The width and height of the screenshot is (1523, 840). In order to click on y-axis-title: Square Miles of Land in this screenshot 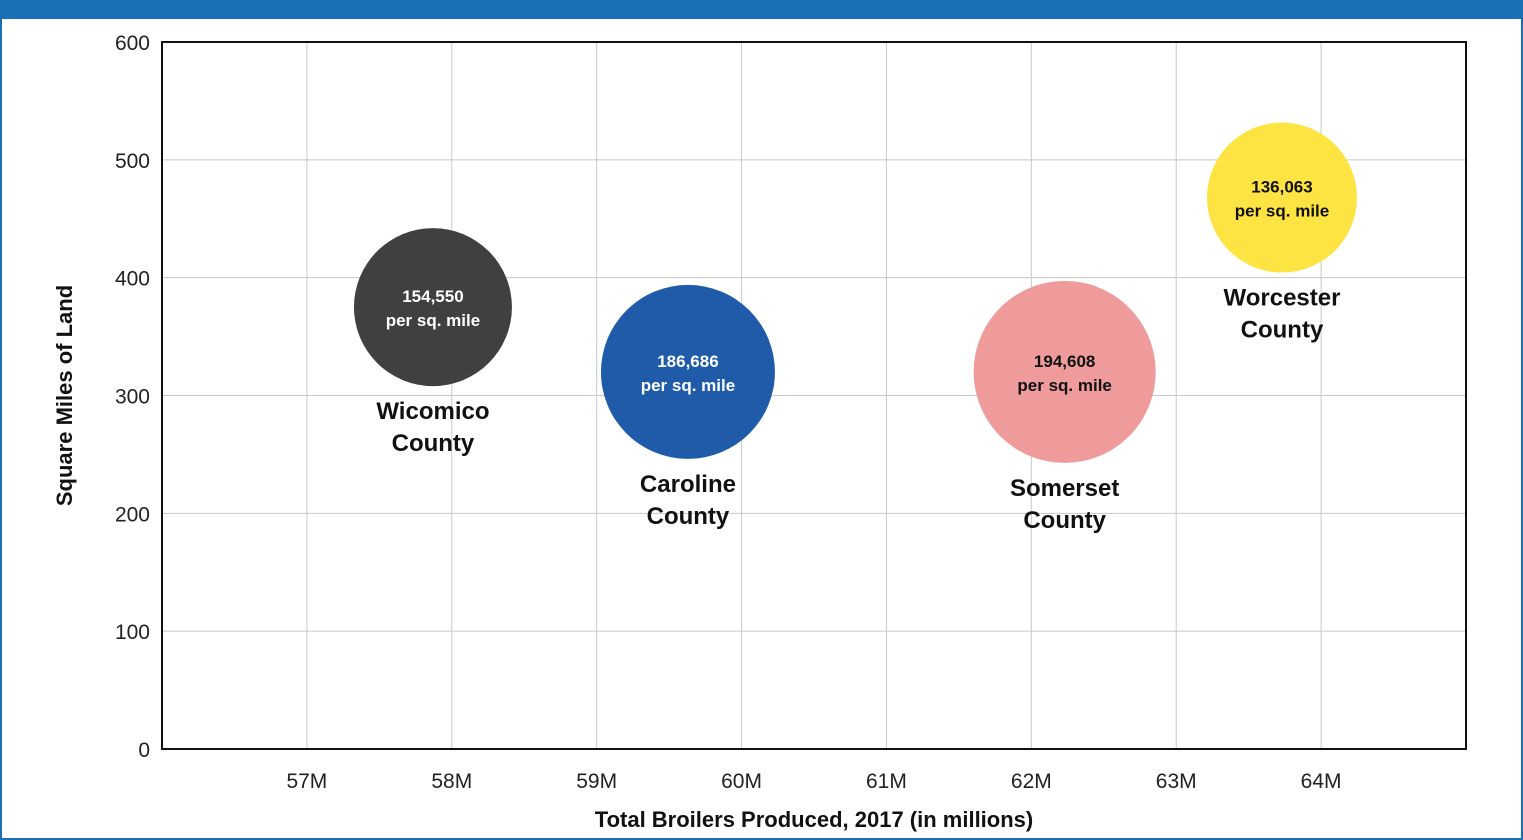, I will do `click(64, 395)`.